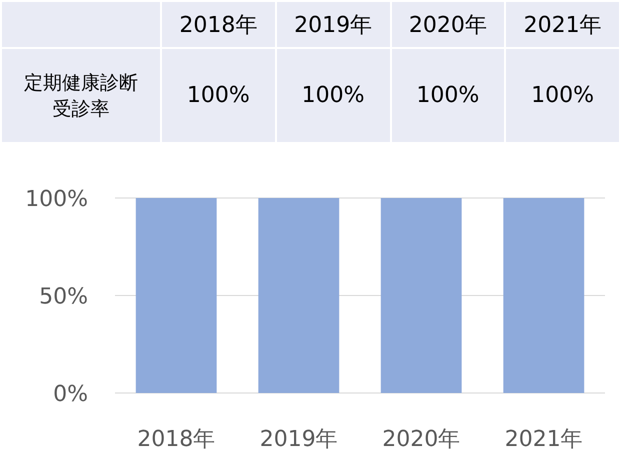 Image resolution: width=621 pixels, height=473 pixels. What do you see at coordinates (176, 439) in the screenshot?
I see `x-tick-label: 2018年` at bounding box center [176, 439].